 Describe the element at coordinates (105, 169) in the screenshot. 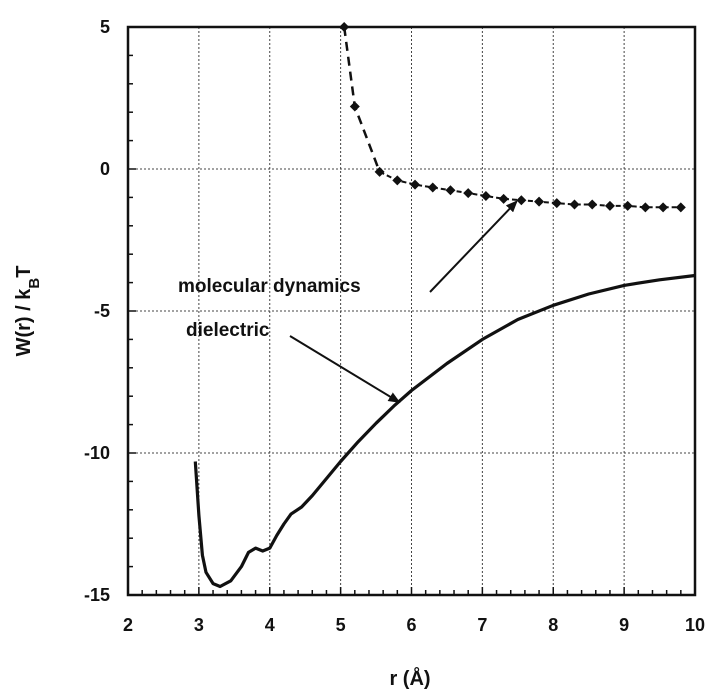

I see `y-tick-label-0: 0` at that location.